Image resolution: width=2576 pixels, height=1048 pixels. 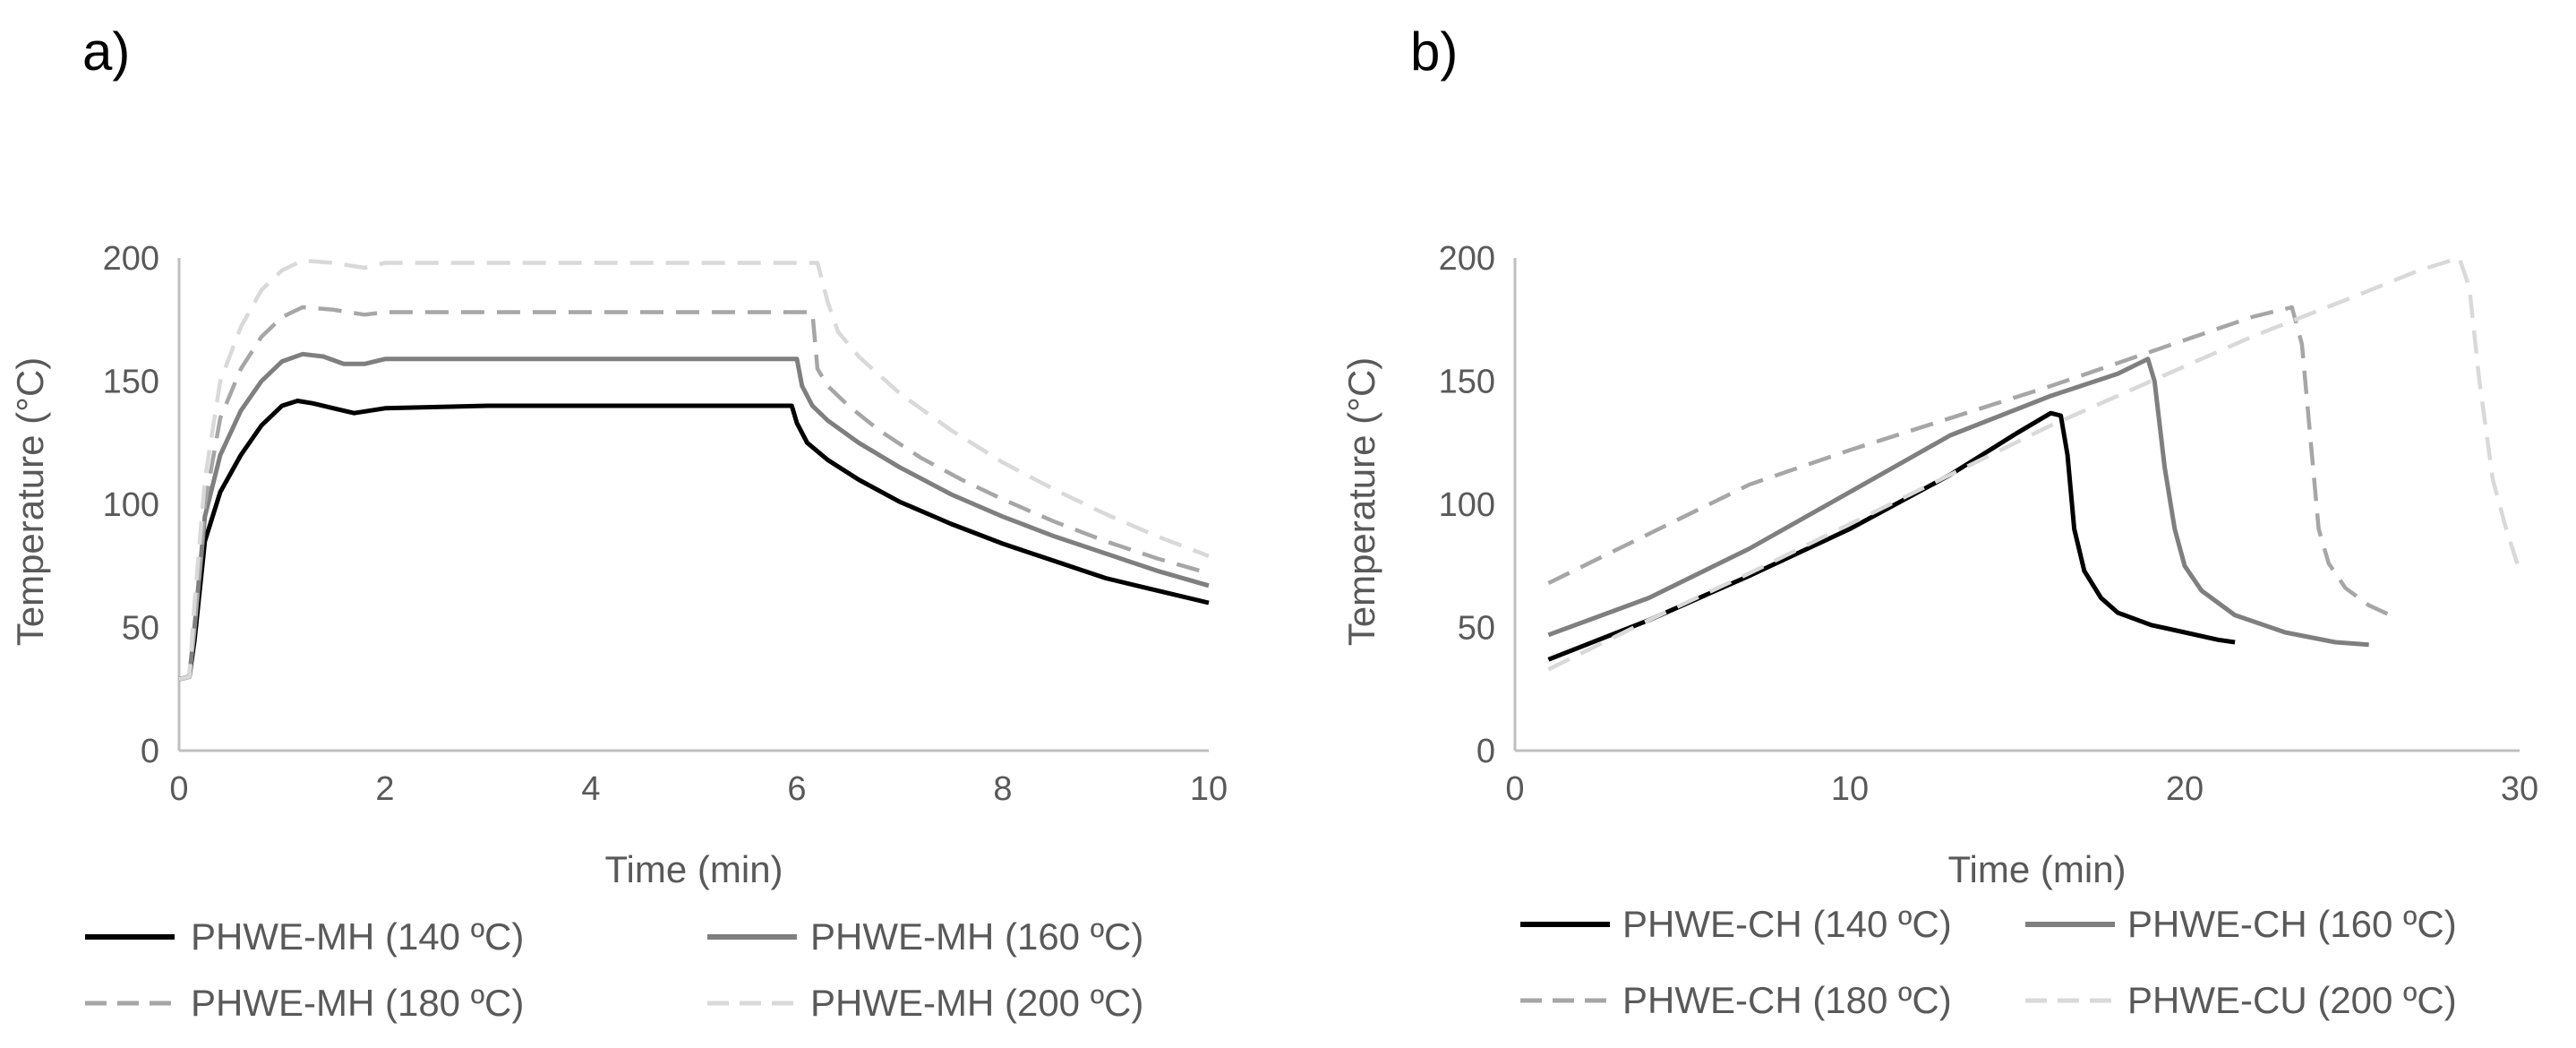 What do you see at coordinates (1787, 924) in the screenshot?
I see `legend-label-1: PHWE-CH (140 ºC)` at bounding box center [1787, 924].